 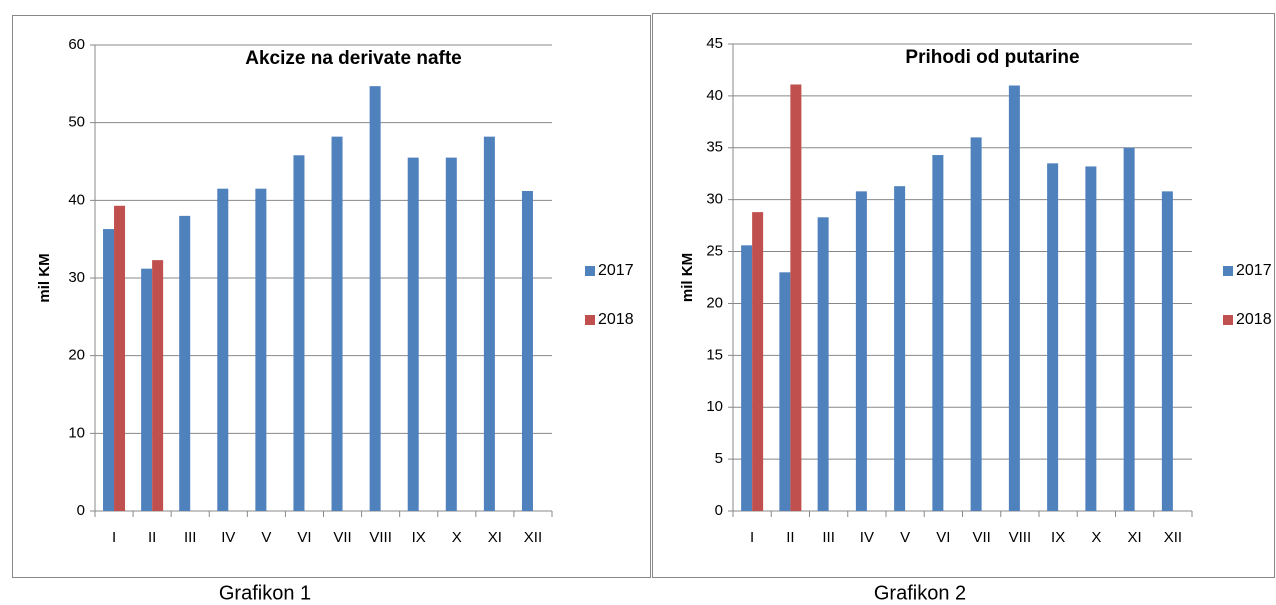 I want to click on y-tick-label: 25, so click(x=714, y=251).